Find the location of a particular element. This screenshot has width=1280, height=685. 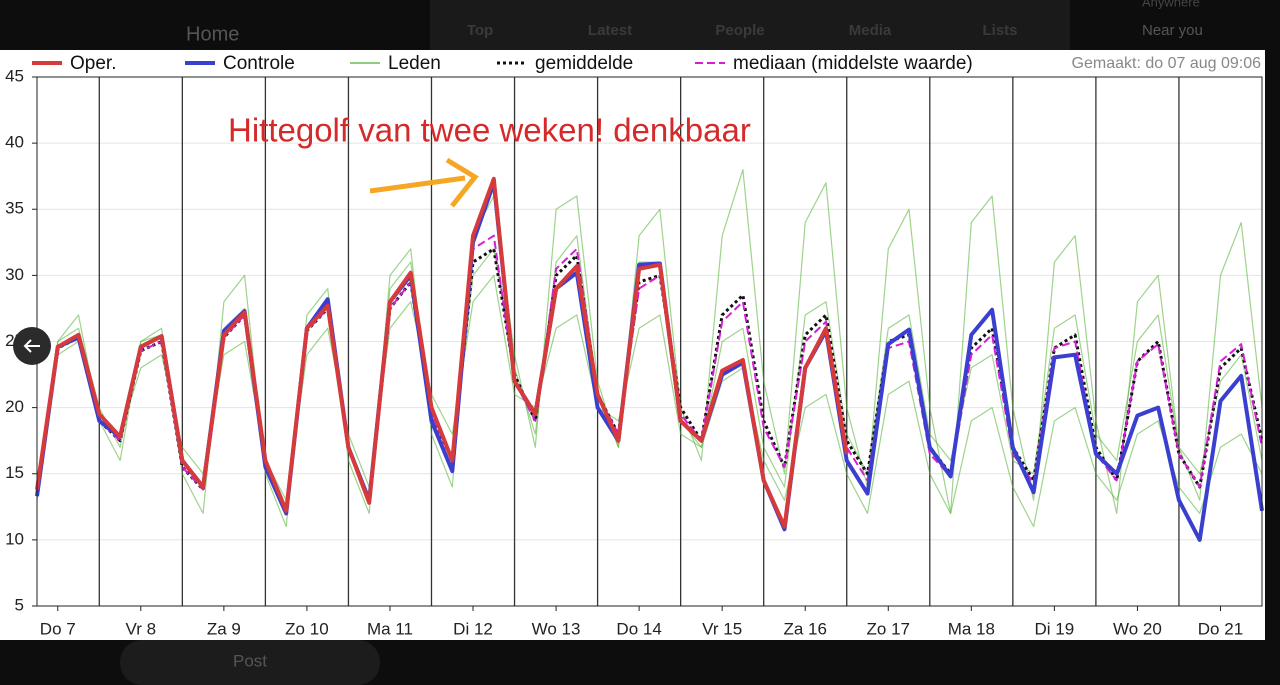

post-button is located at coordinates (250, 662).